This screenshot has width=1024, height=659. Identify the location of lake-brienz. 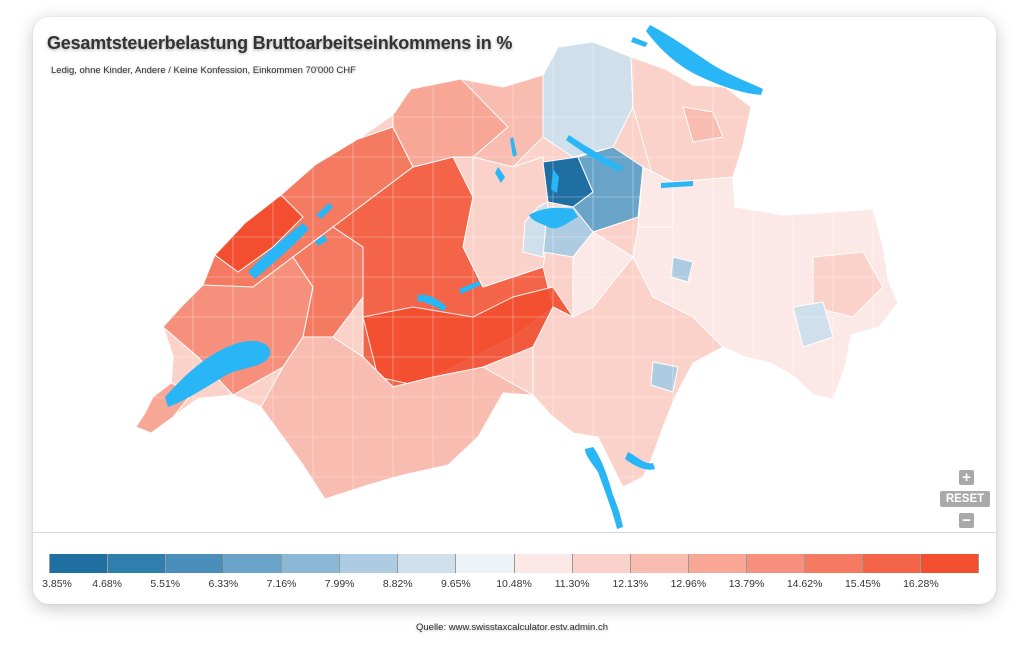
(470, 287).